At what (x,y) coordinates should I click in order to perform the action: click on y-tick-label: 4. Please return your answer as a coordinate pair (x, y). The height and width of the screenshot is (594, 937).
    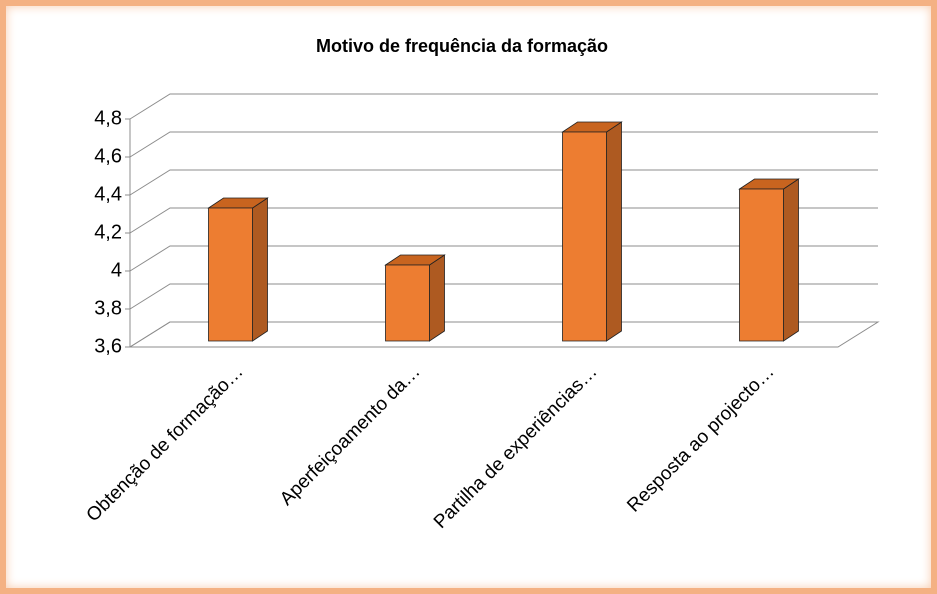
    Looking at the image, I should click on (116, 270).